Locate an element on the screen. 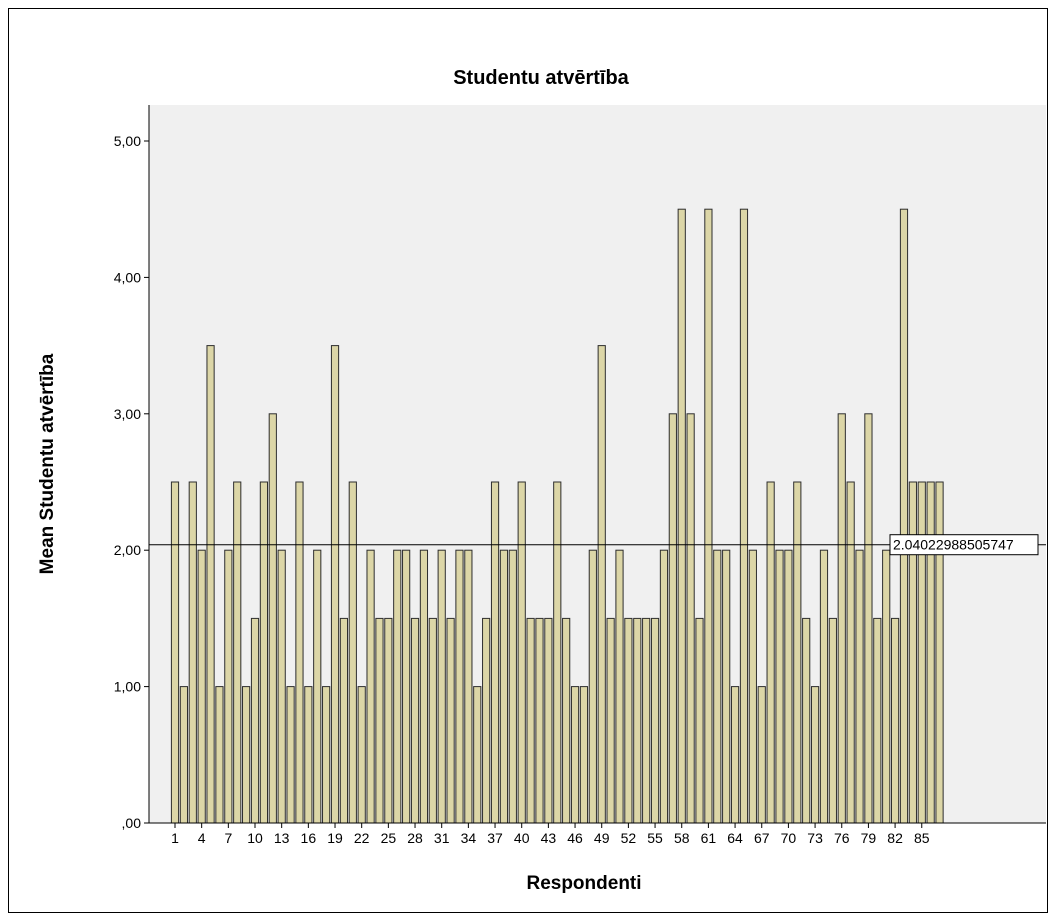  y-tick-label: 4,00 is located at coordinates (127, 277).